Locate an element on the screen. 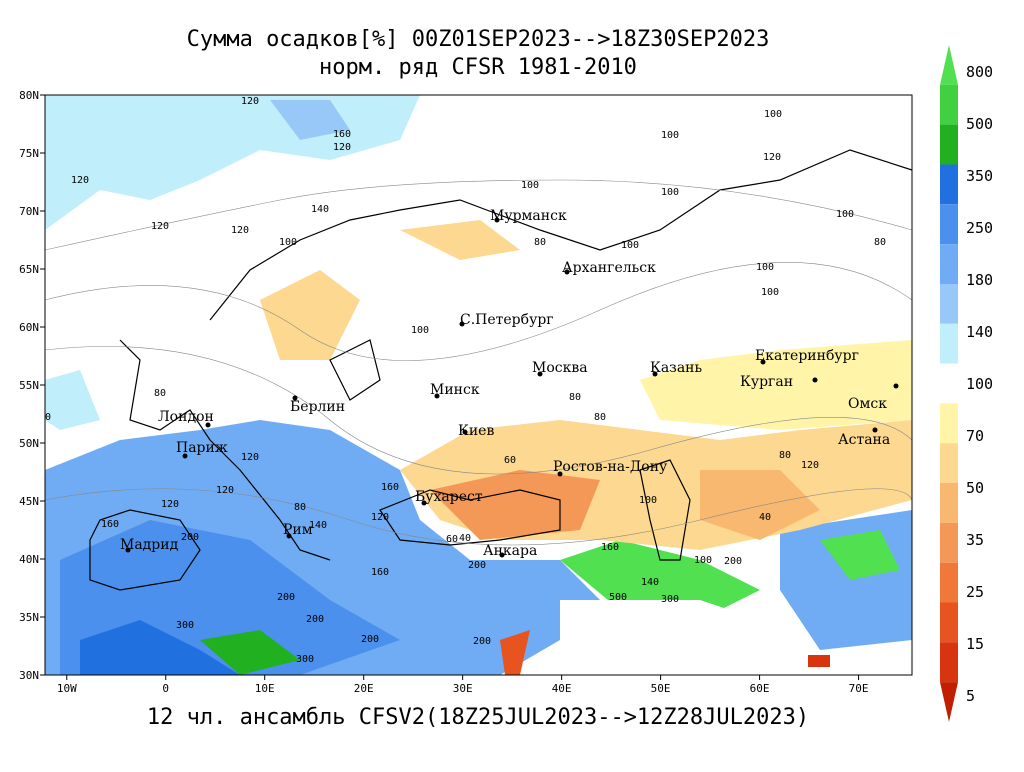  x-tick-label: 10E is located at coordinates (265, 688).